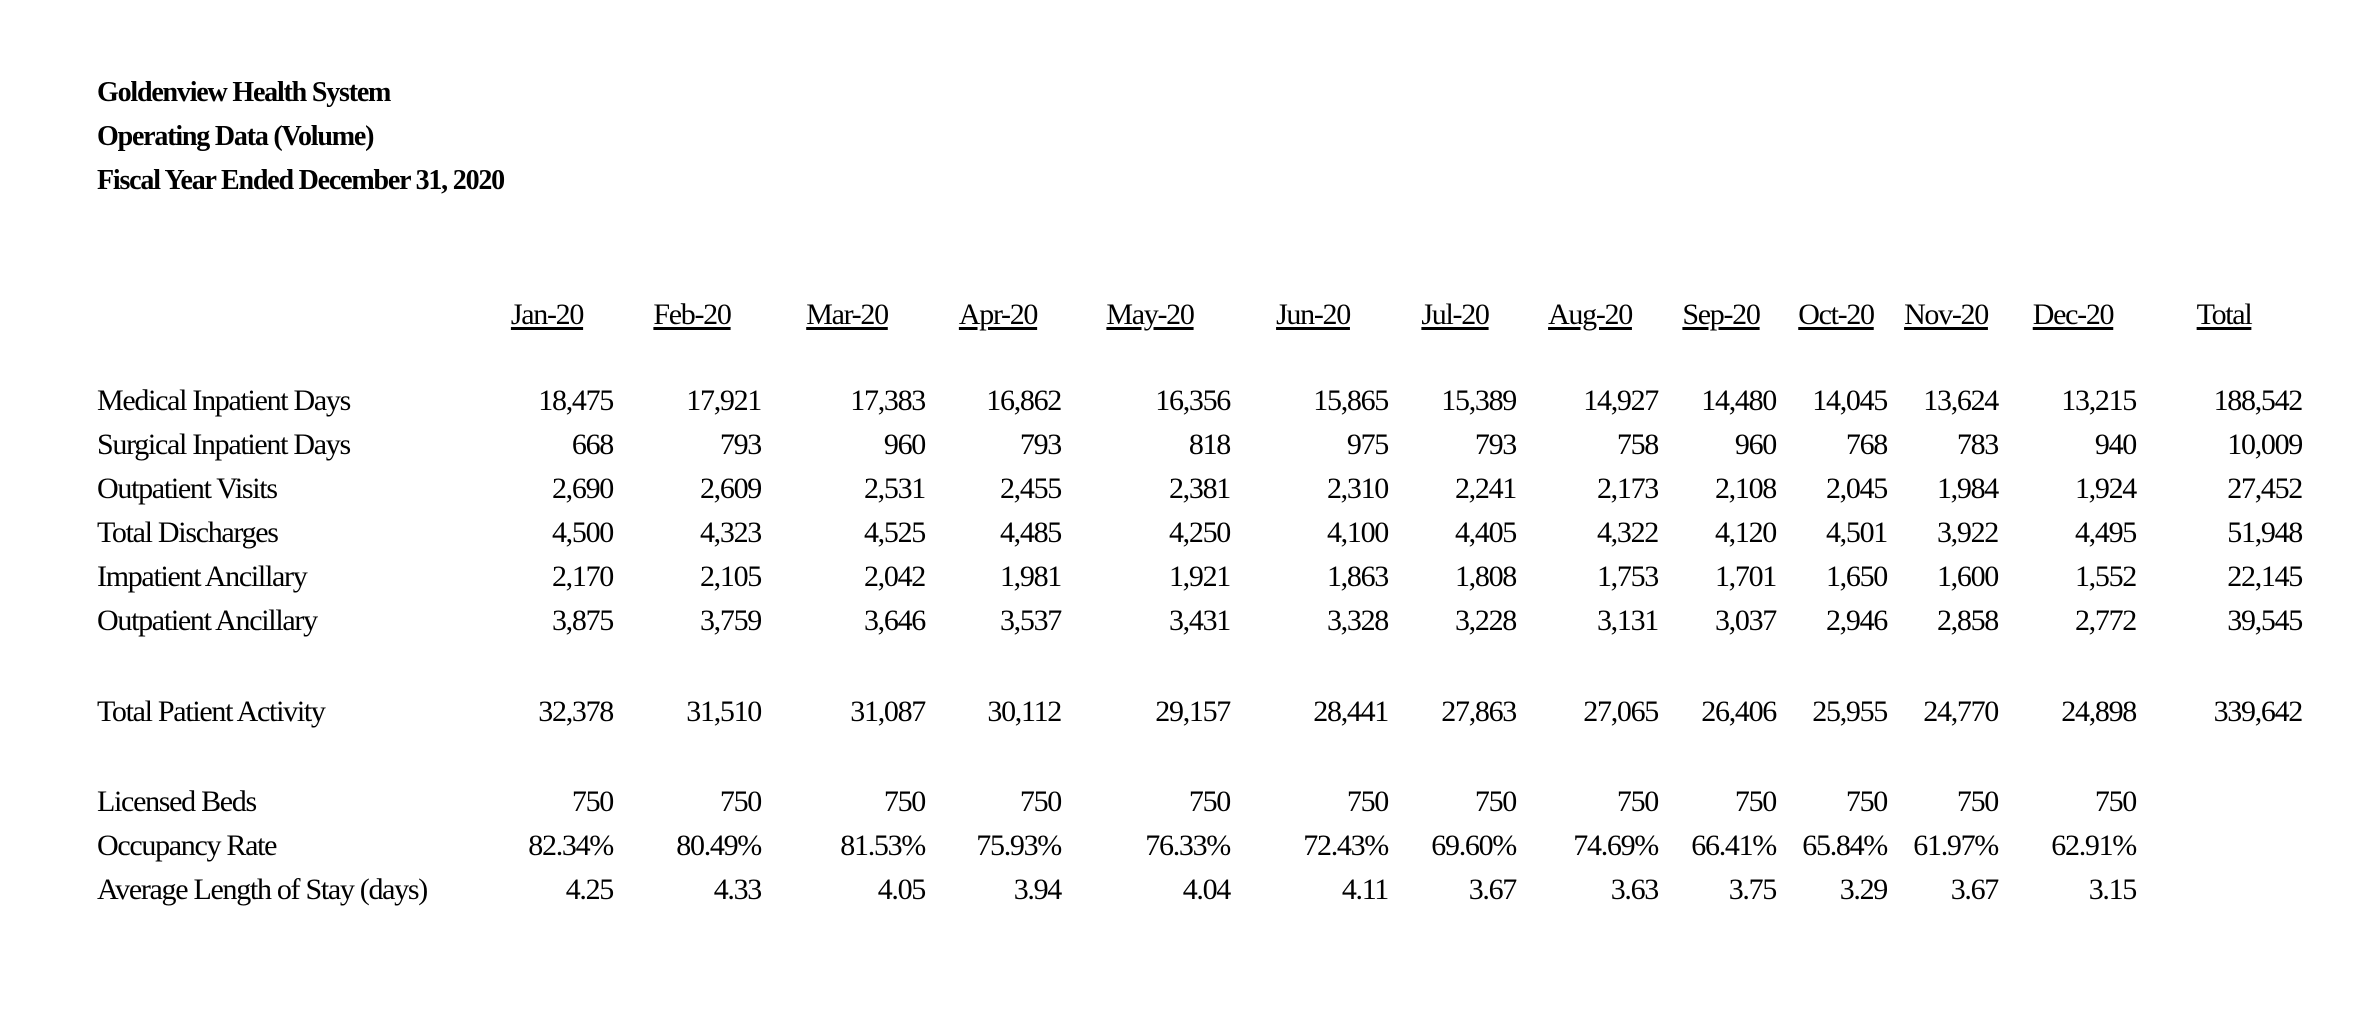  I want to click on table-cell: 39,545, so click(2265, 620).